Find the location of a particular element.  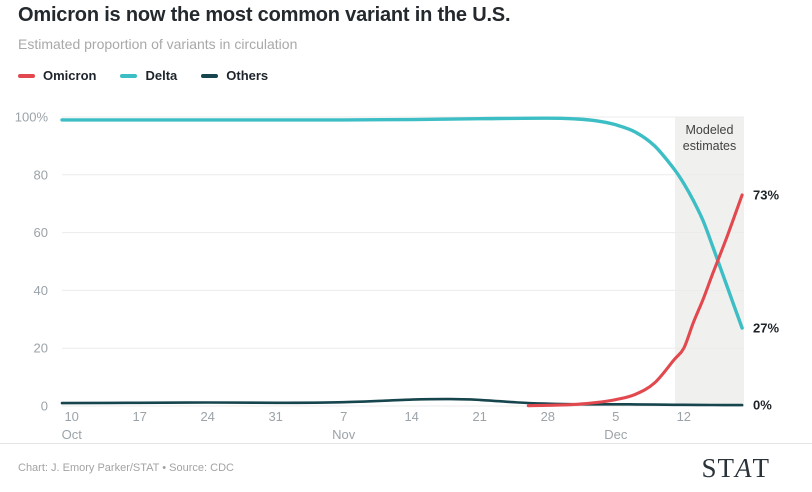

legend-label-others: Others is located at coordinates (247, 75).